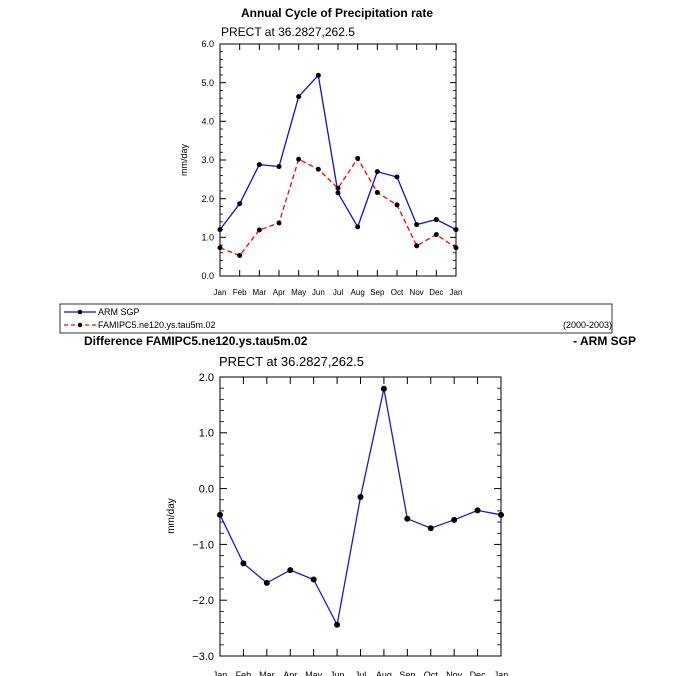 The width and height of the screenshot is (675, 676). Describe the element at coordinates (80, 312) in the screenshot. I see `legend-marker-obs` at that location.